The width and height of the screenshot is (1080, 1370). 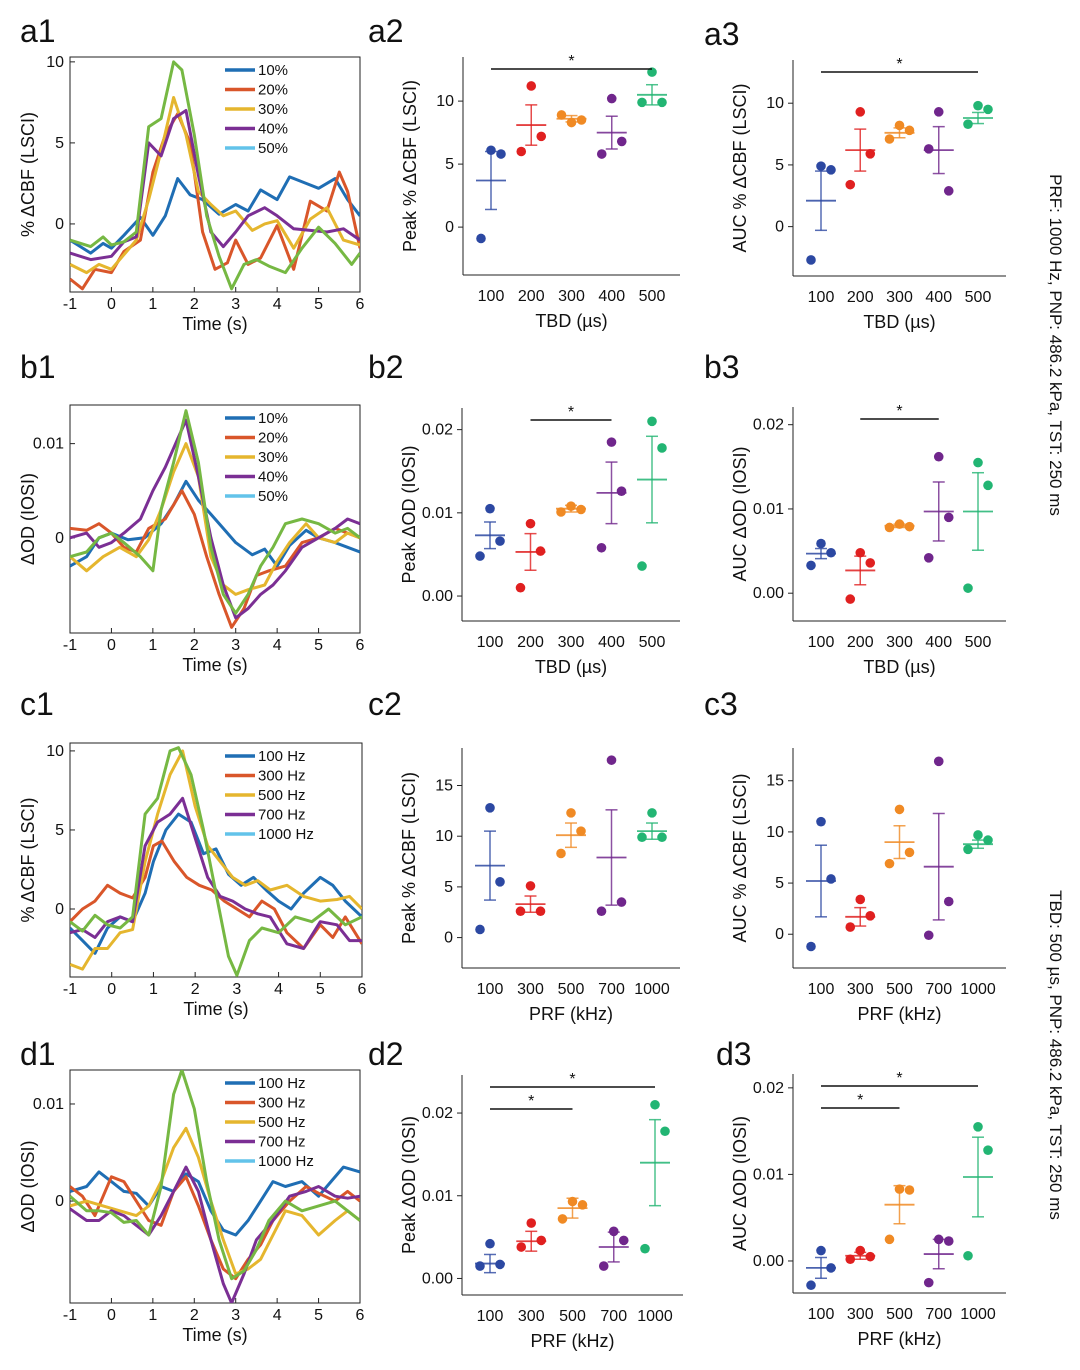 I want to click on panel-label-b1: b1, so click(x=38, y=367).